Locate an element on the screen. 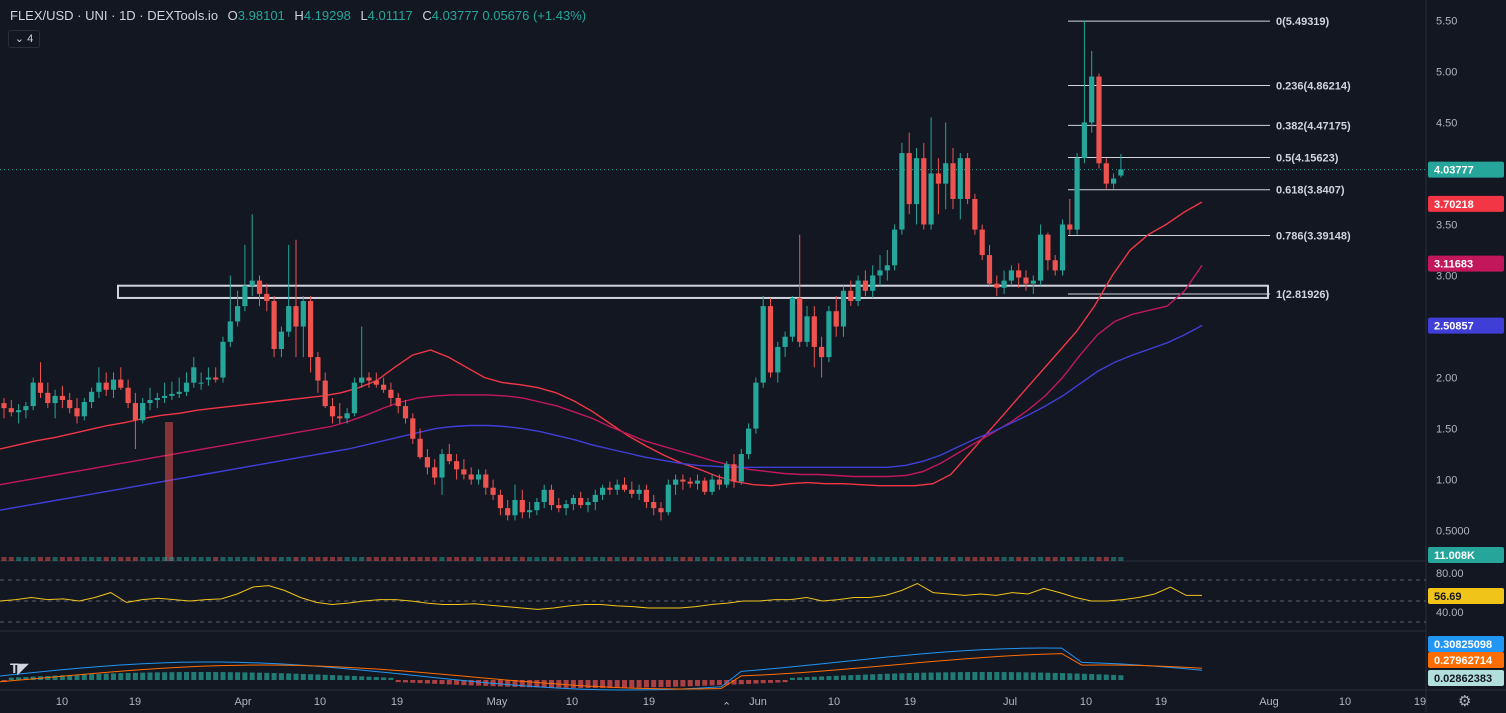 This screenshot has height=713, width=1506. rsi-value-tag-bg is located at coordinates (1466, 596).